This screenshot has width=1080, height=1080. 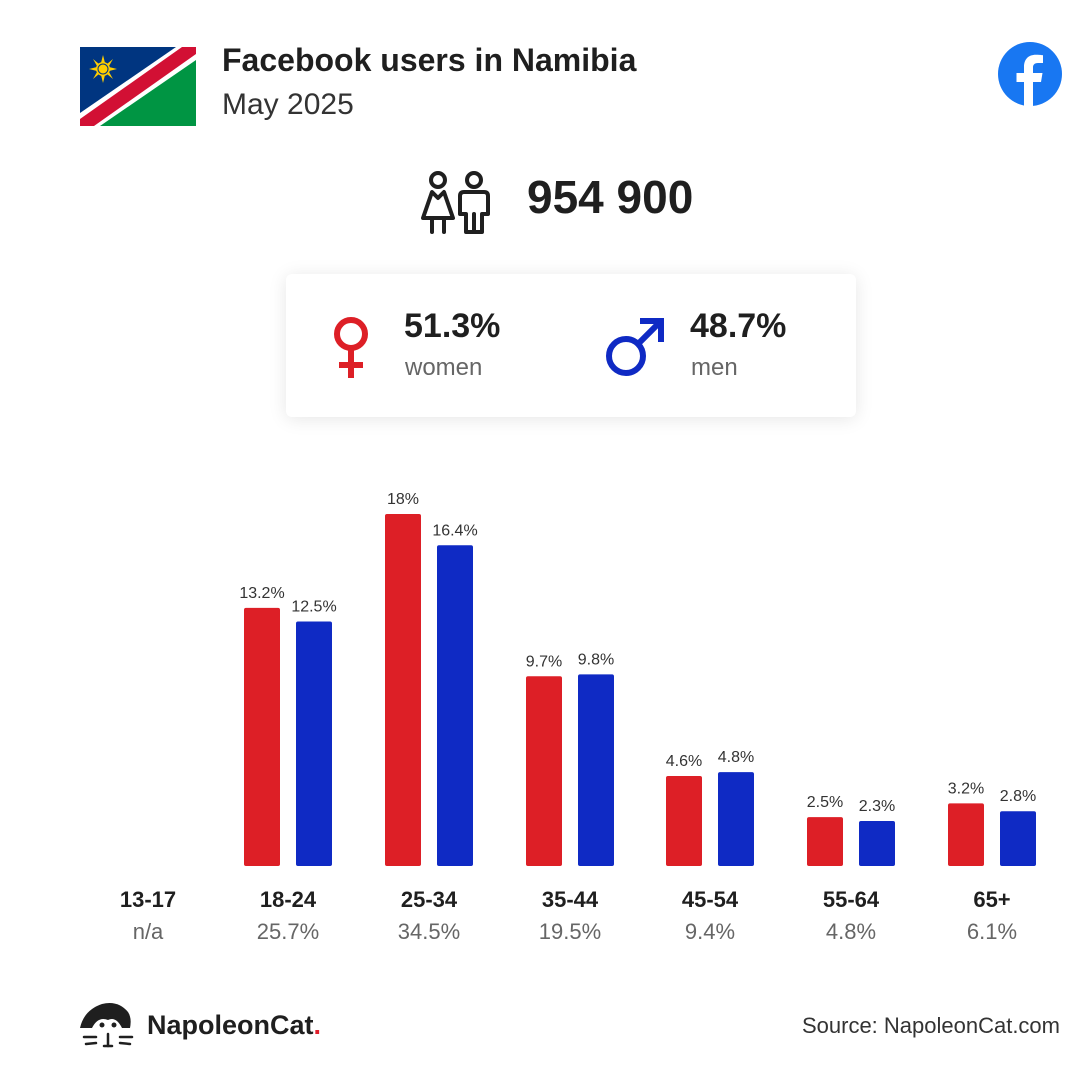 What do you see at coordinates (851, 931) in the screenshot?
I see `category-total-55-64: 4.8%` at bounding box center [851, 931].